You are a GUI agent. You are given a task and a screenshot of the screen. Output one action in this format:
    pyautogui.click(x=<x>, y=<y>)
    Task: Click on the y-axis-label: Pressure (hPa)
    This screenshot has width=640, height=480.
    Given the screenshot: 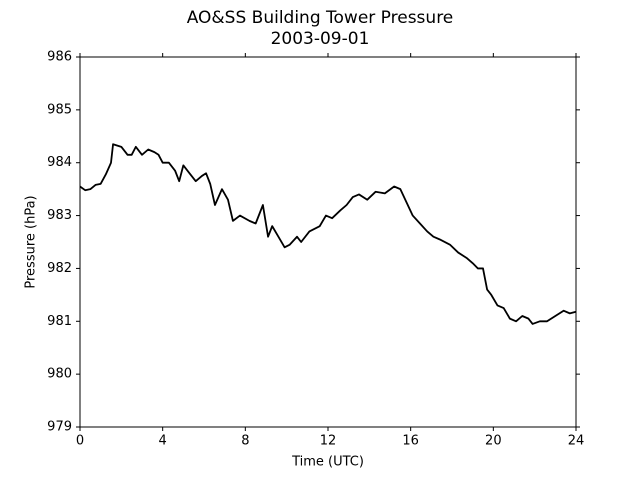 What is the action you would take?
    pyautogui.click(x=31, y=241)
    